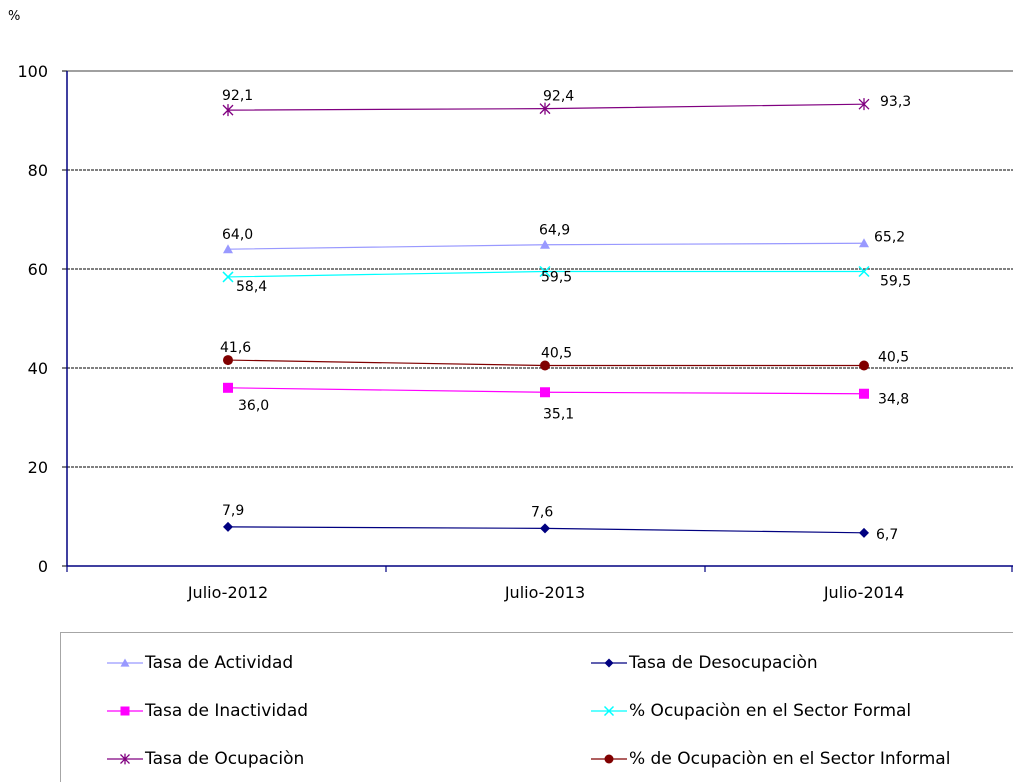  I want to click on data-label: 34,8, so click(893, 400).